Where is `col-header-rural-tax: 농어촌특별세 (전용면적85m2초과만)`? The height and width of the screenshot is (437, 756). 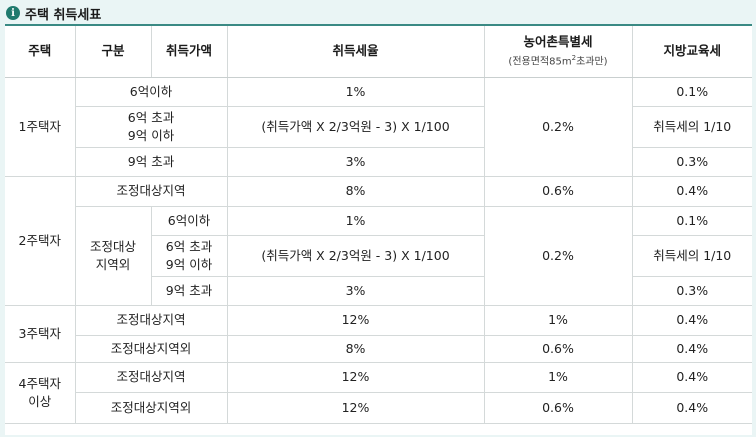 col-header-rural-tax: 농어촌특별세 (전용면적85m2초과만) is located at coordinates (558, 51).